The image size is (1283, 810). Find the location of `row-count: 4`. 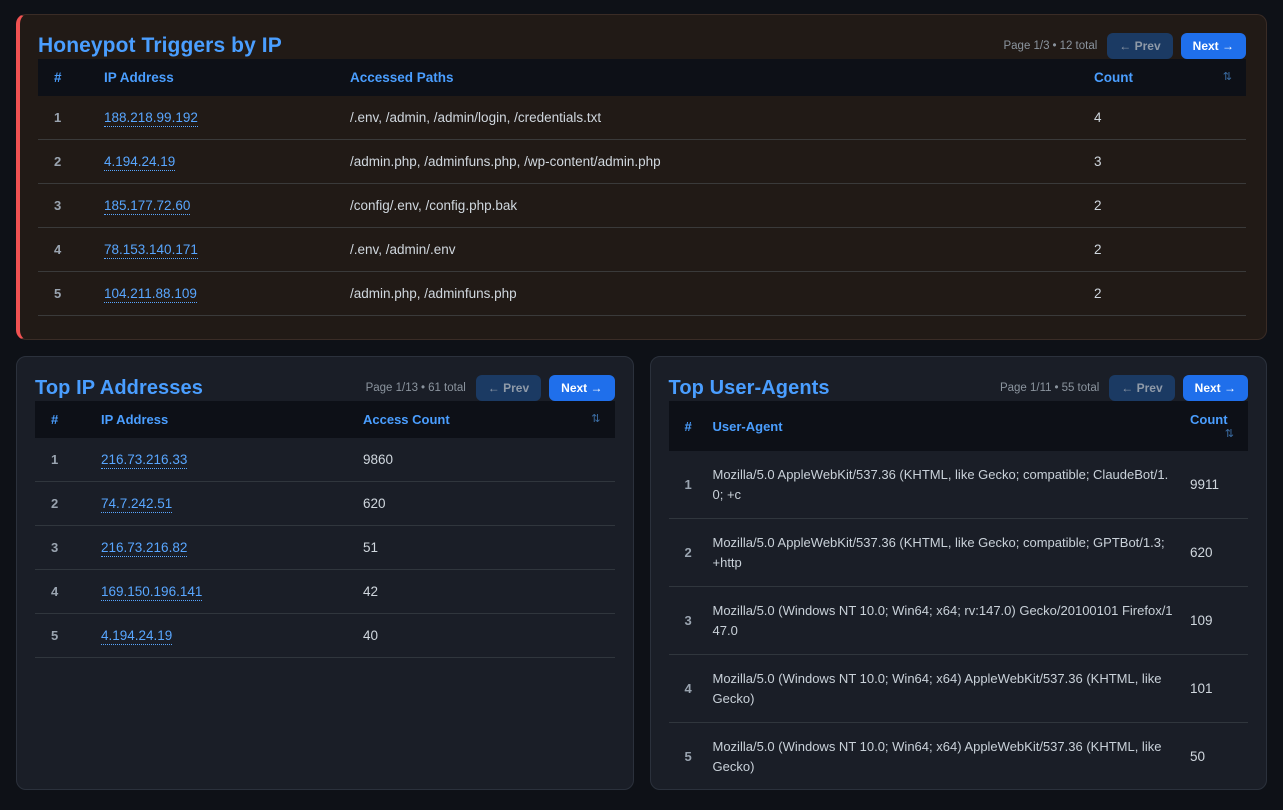

row-count: 4 is located at coordinates (1166, 118).